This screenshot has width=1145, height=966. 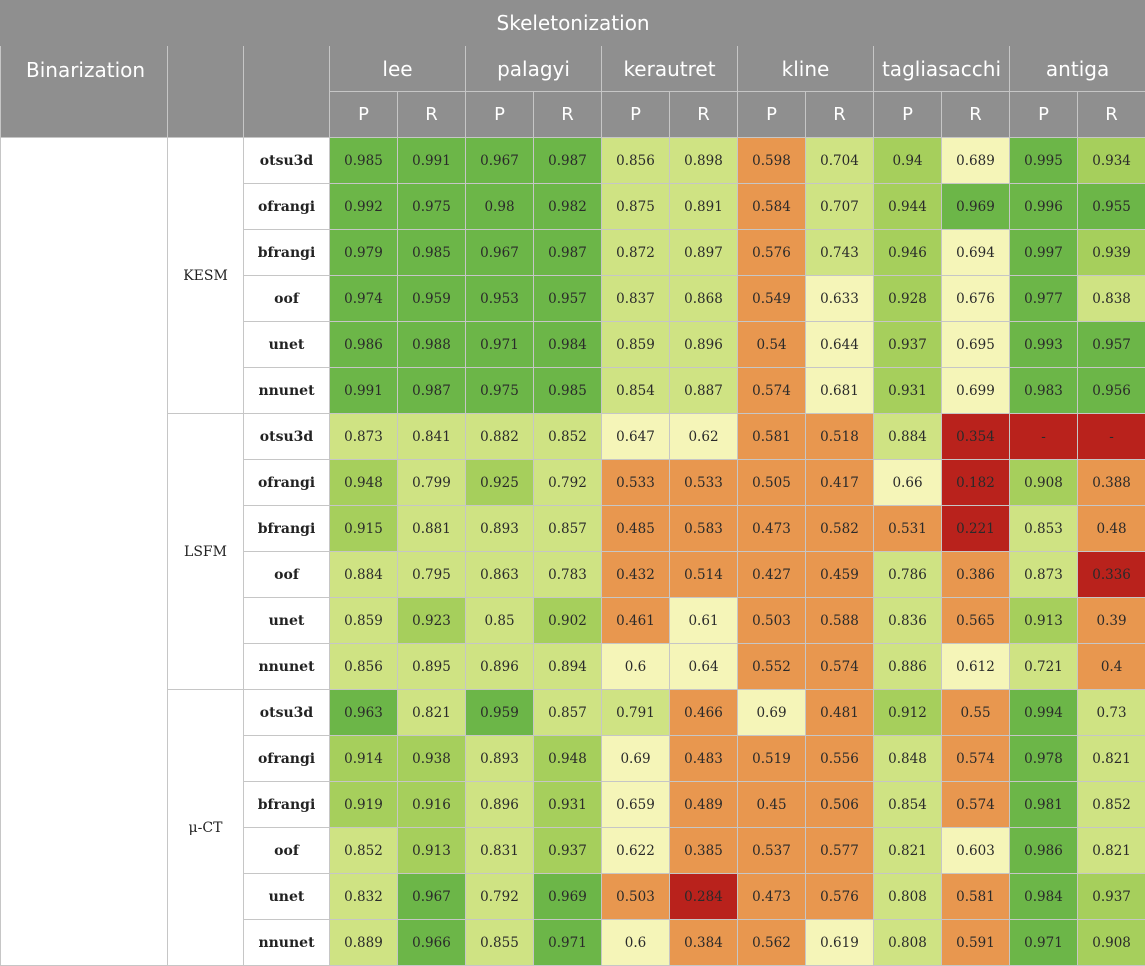 What do you see at coordinates (1044, 483) in the screenshot?
I see `value-cell: 0.908` at bounding box center [1044, 483].